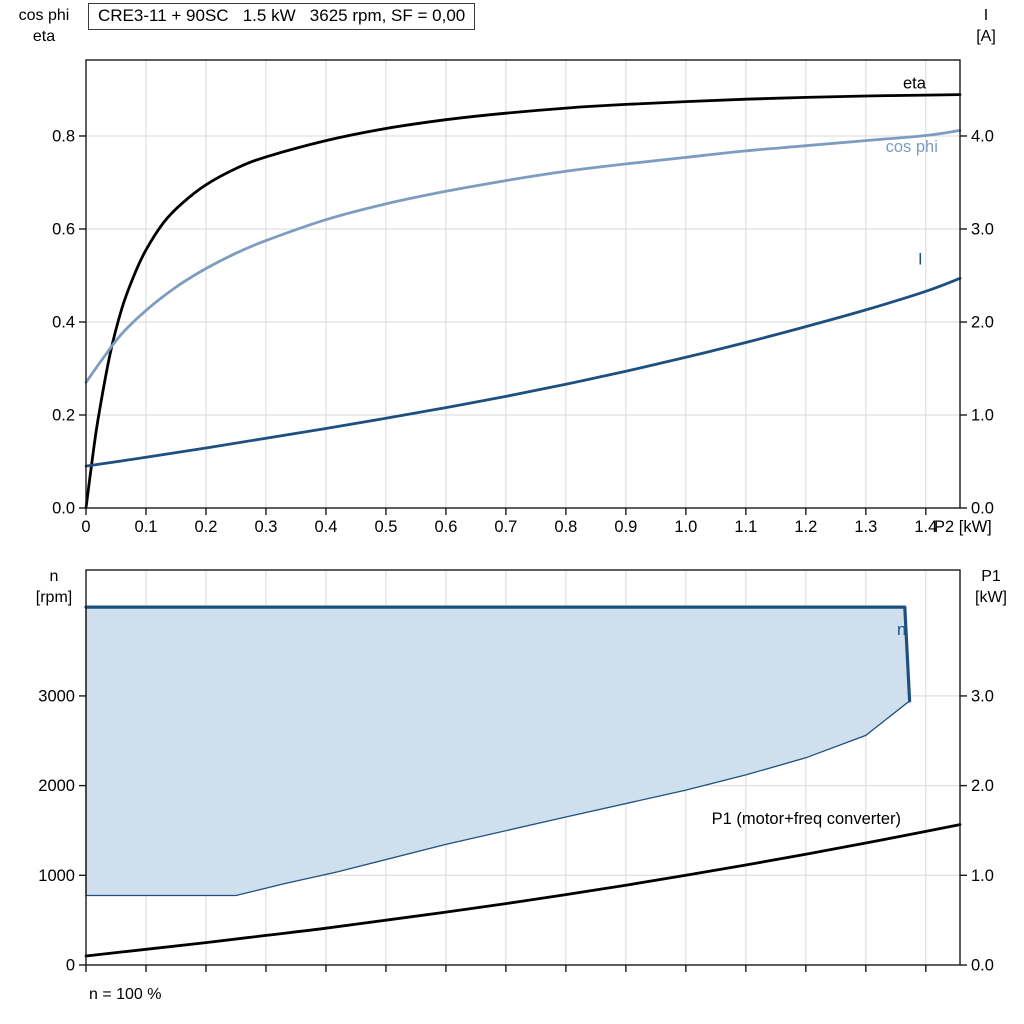 The width and height of the screenshot is (1024, 1024). What do you see at coordinates (146, 527) in the screenshot?
I see `tick-label: 0.1` at bounding box center [146, 527].